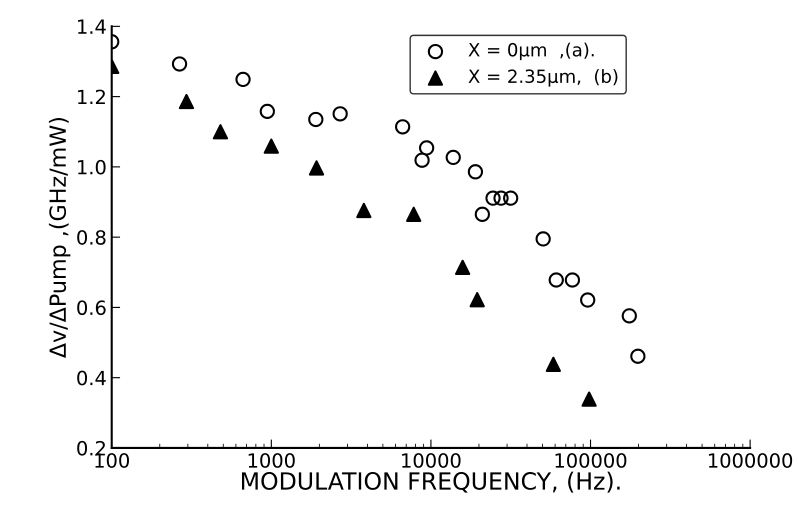 The width and height of the screenshot is (798, 527). I want to click on x-tick-label: 1000000, so click(750, 460).